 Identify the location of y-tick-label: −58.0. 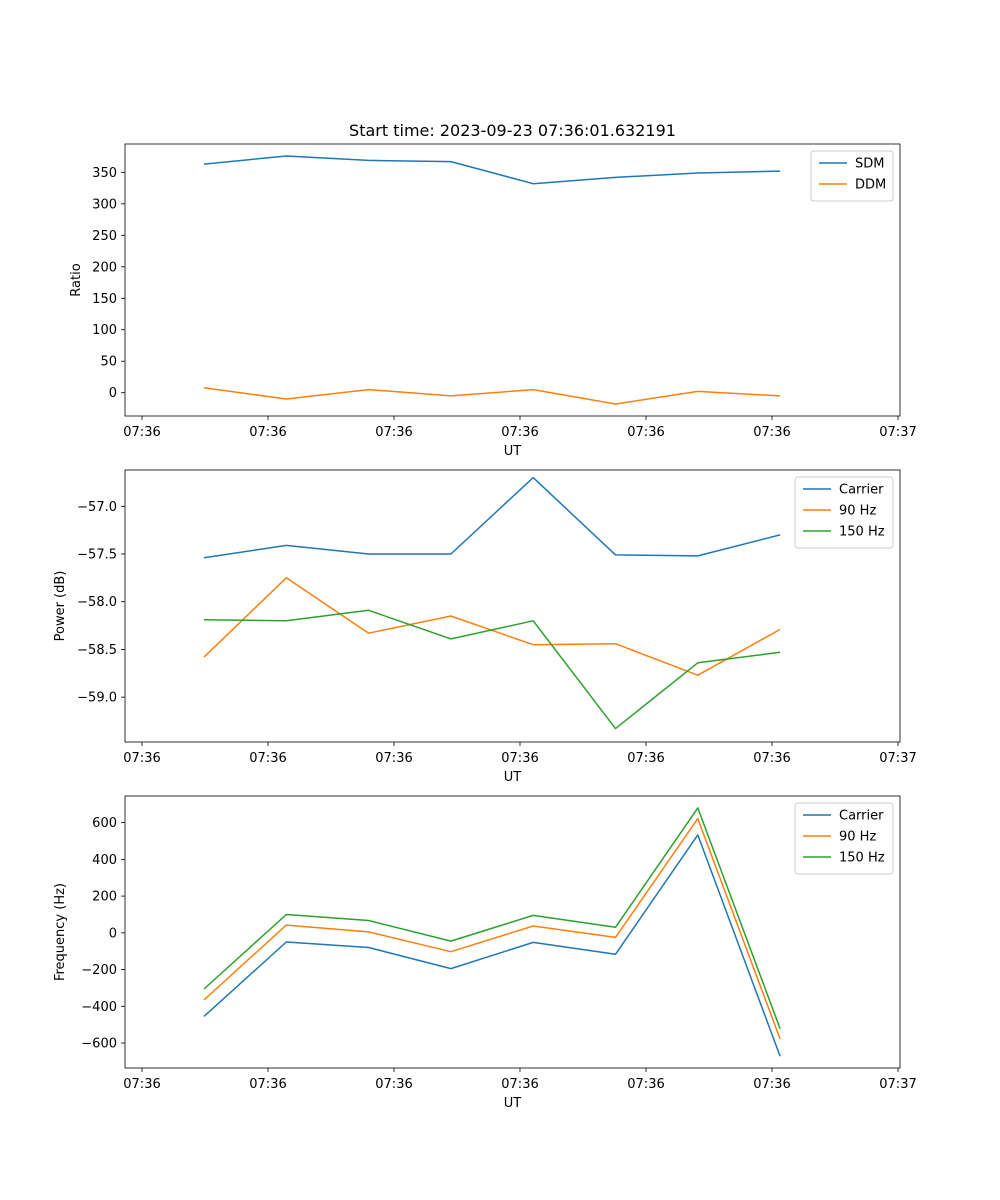
(97, 602).